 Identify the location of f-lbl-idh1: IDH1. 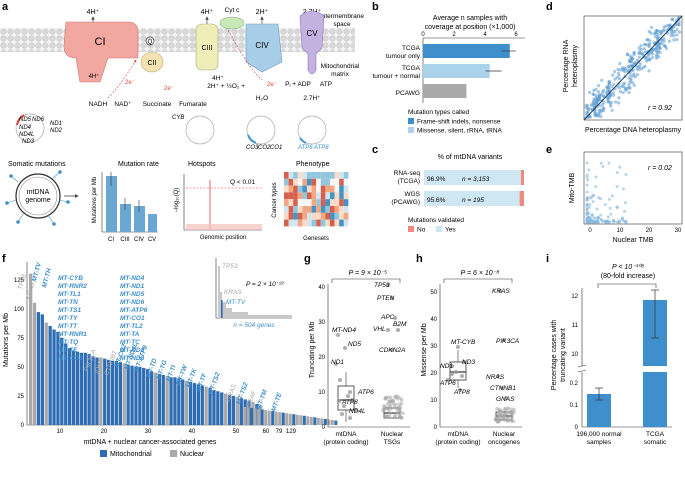
(99, 366).